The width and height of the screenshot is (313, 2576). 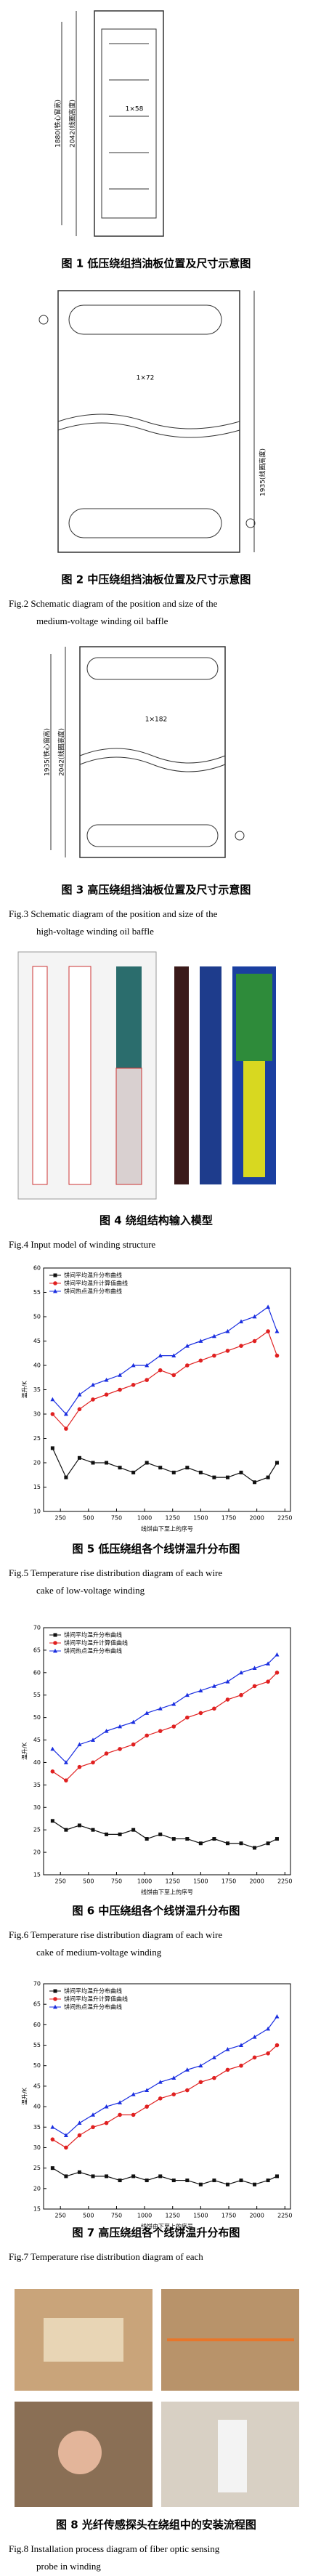 I want to click on figure-2-drawing, so click(x=147, y=422).